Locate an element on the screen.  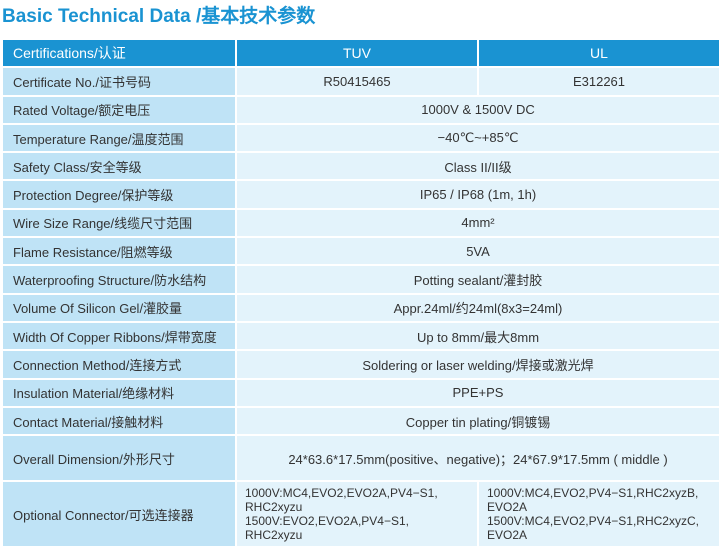
connector-line: 1500V:EVO2,EVO2A,PV4−S1, is located at coordinates (327, 521).